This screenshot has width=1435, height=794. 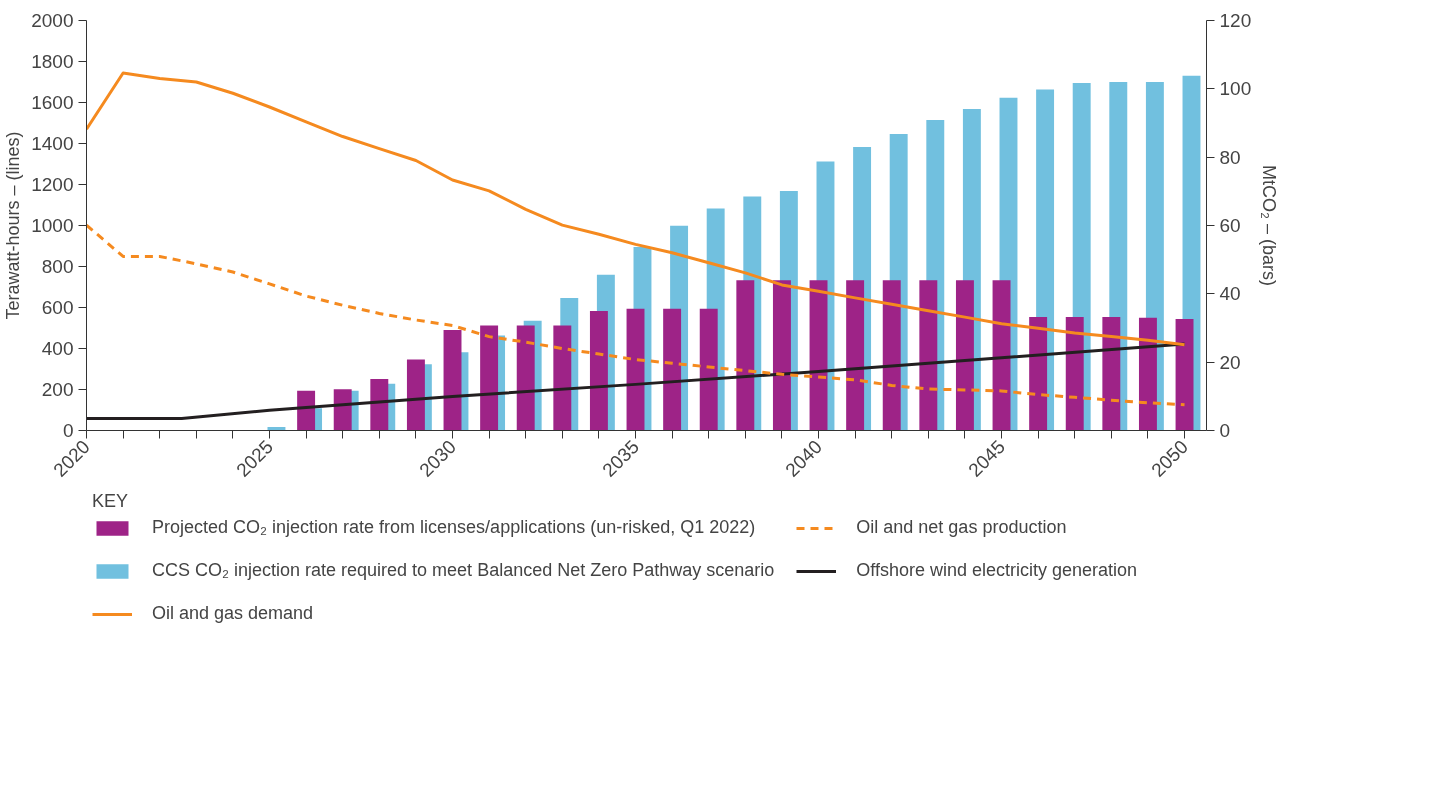 I want to click on y-tick-label: 1600, so click(x=52, y=102).